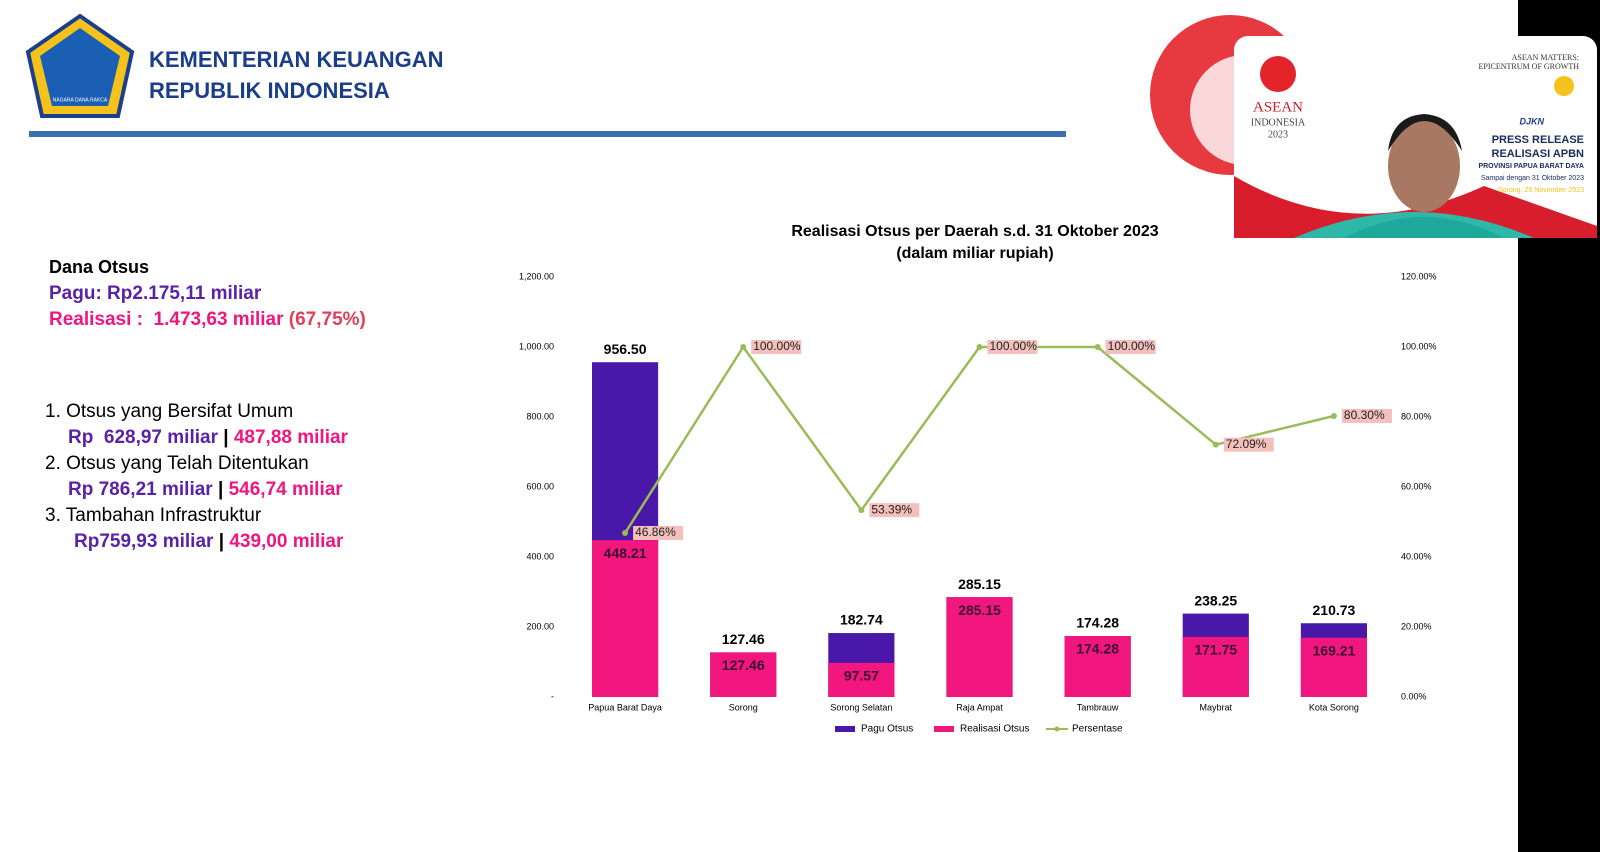  I want to click on line-value-label: 72.09%, so click(1246, 444).